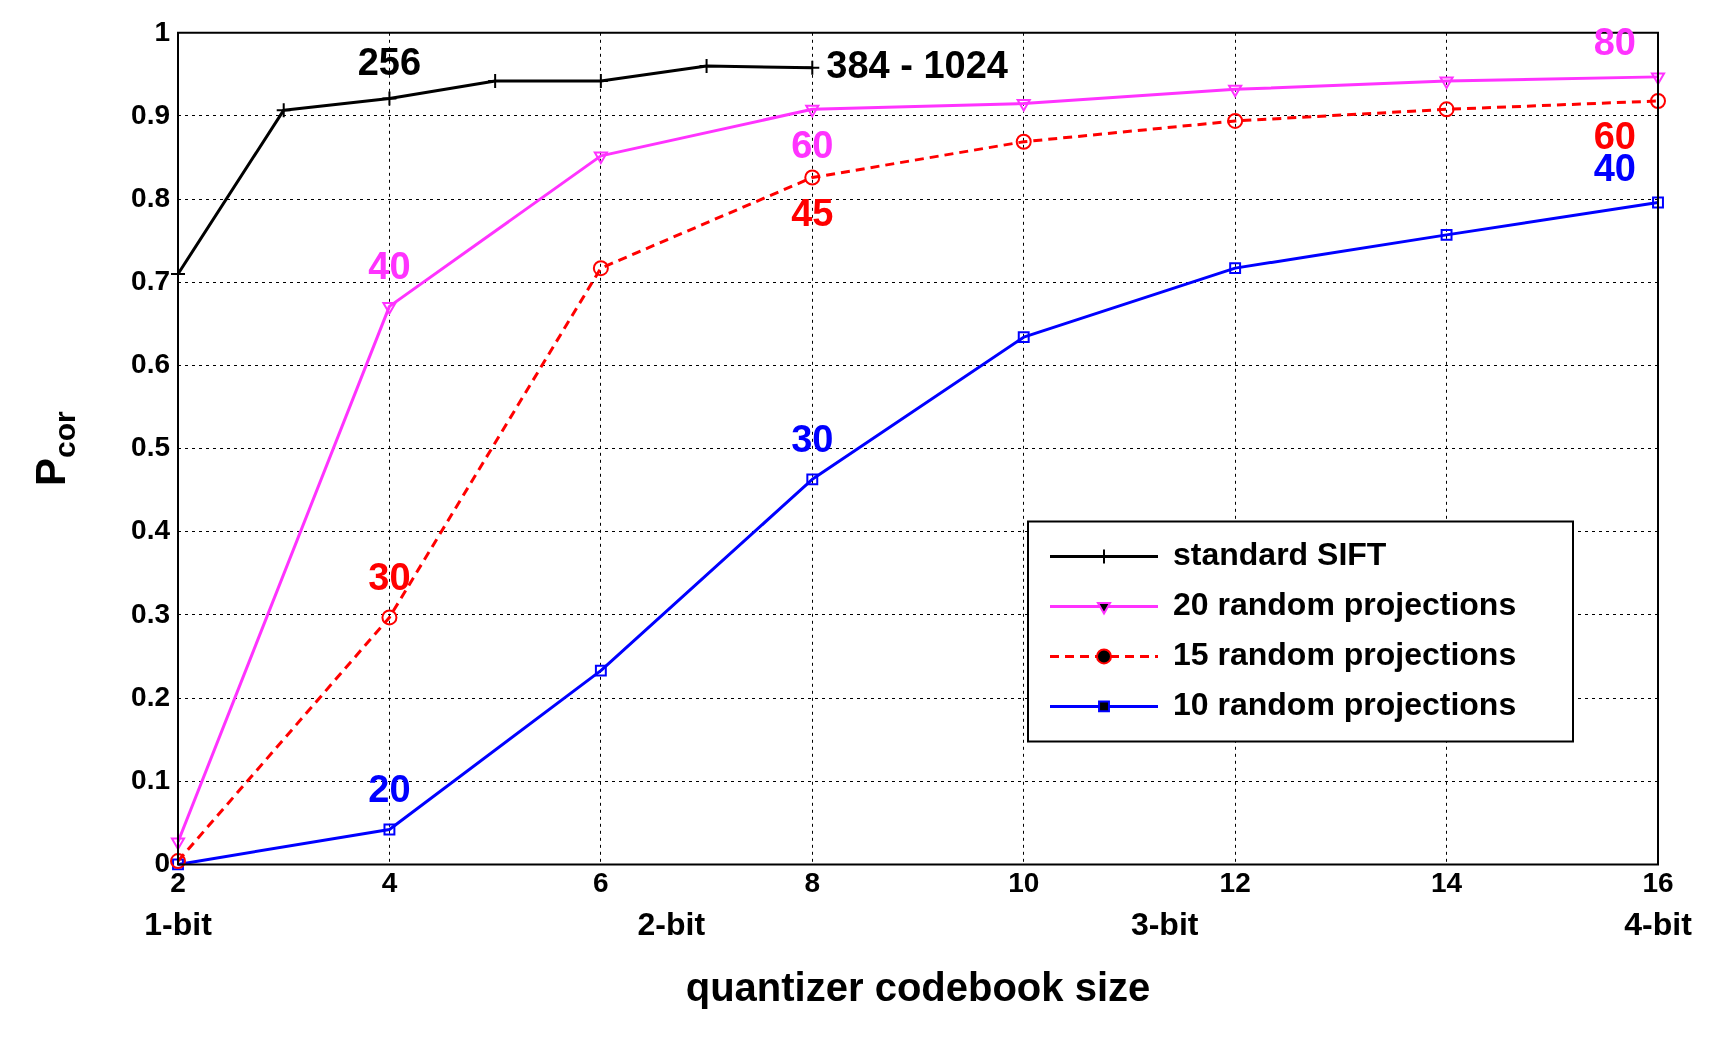  I want to click on x-tick-label: 14, so click(1446, 882).